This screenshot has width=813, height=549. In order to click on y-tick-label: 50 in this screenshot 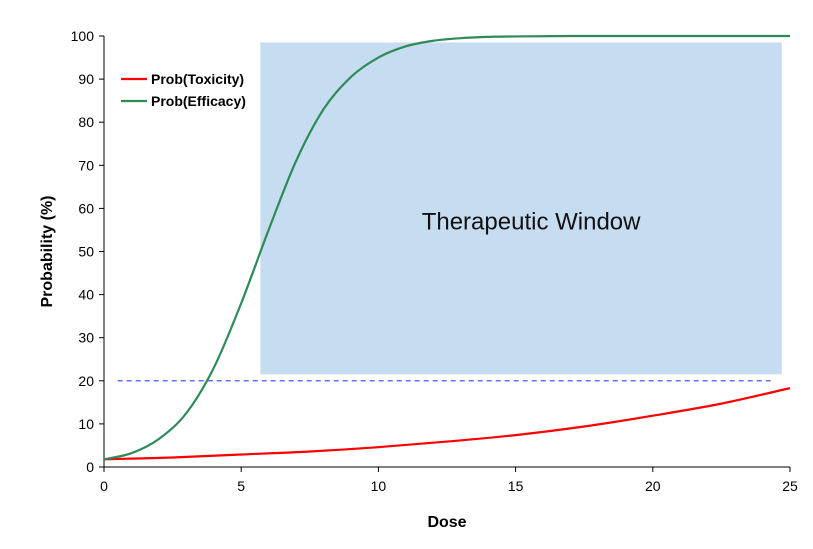, I will do `click(86, 252)`.